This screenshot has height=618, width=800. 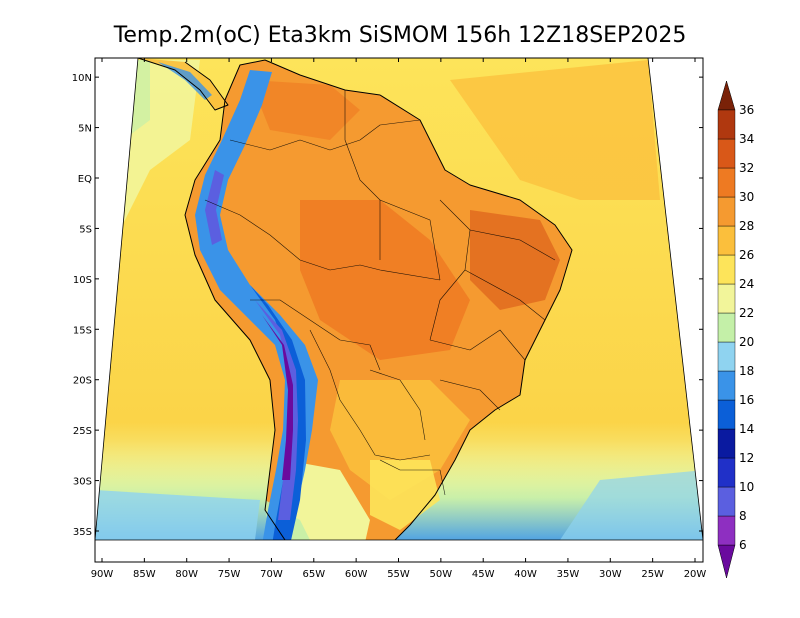 What do you see at coordinates (726, 561) in the screenshot?
I see `colorbar-bottom-arrow` at bounding box center [726, 561].